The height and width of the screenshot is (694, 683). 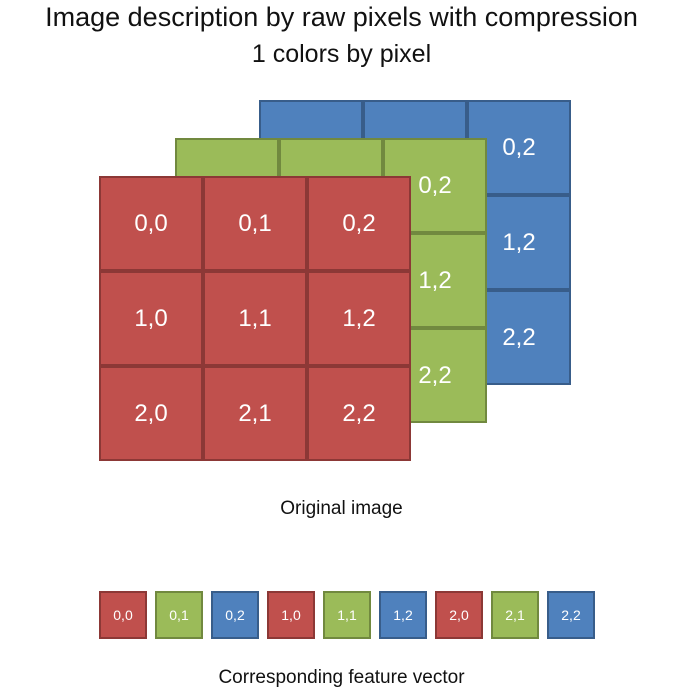 I want to click on red-cell: 0,2, so click(x=359, y=223).